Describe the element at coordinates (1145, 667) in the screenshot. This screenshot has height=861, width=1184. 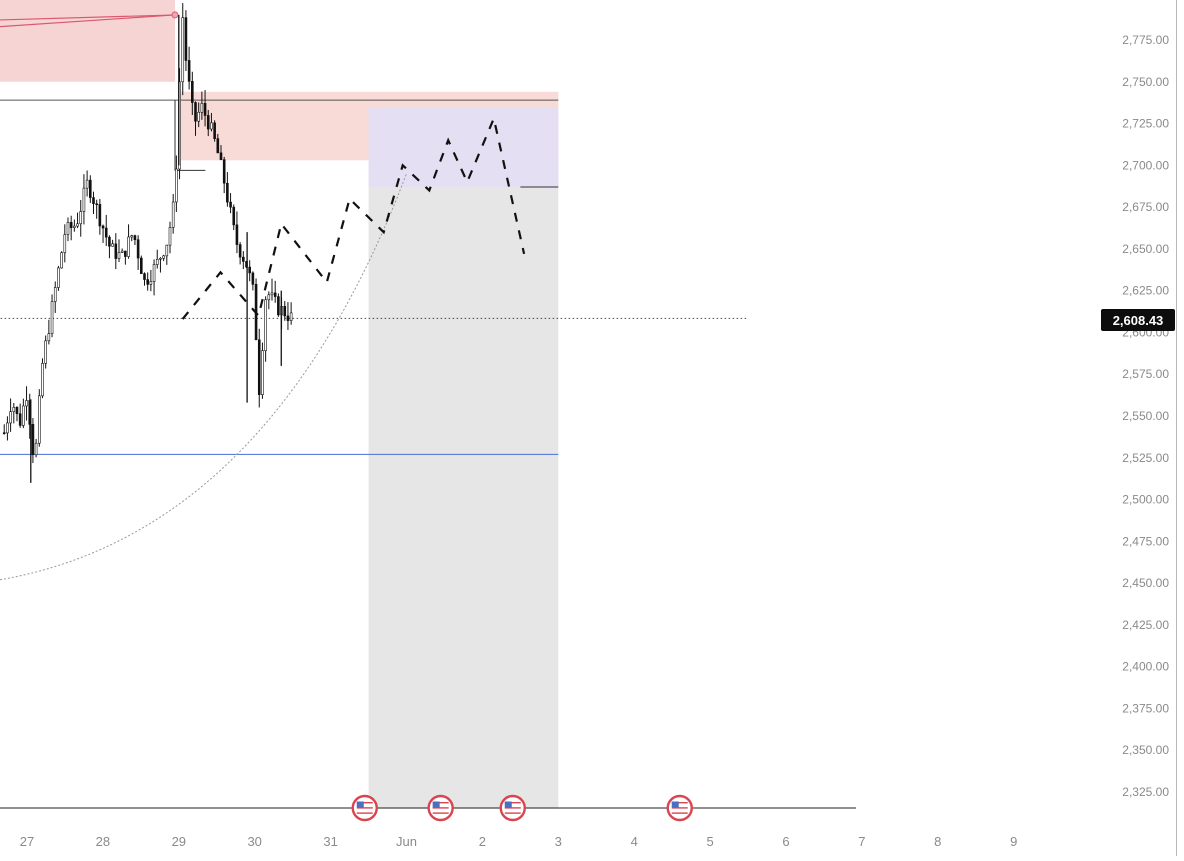
I see `y-tick-label: 2,400.00` at that location.